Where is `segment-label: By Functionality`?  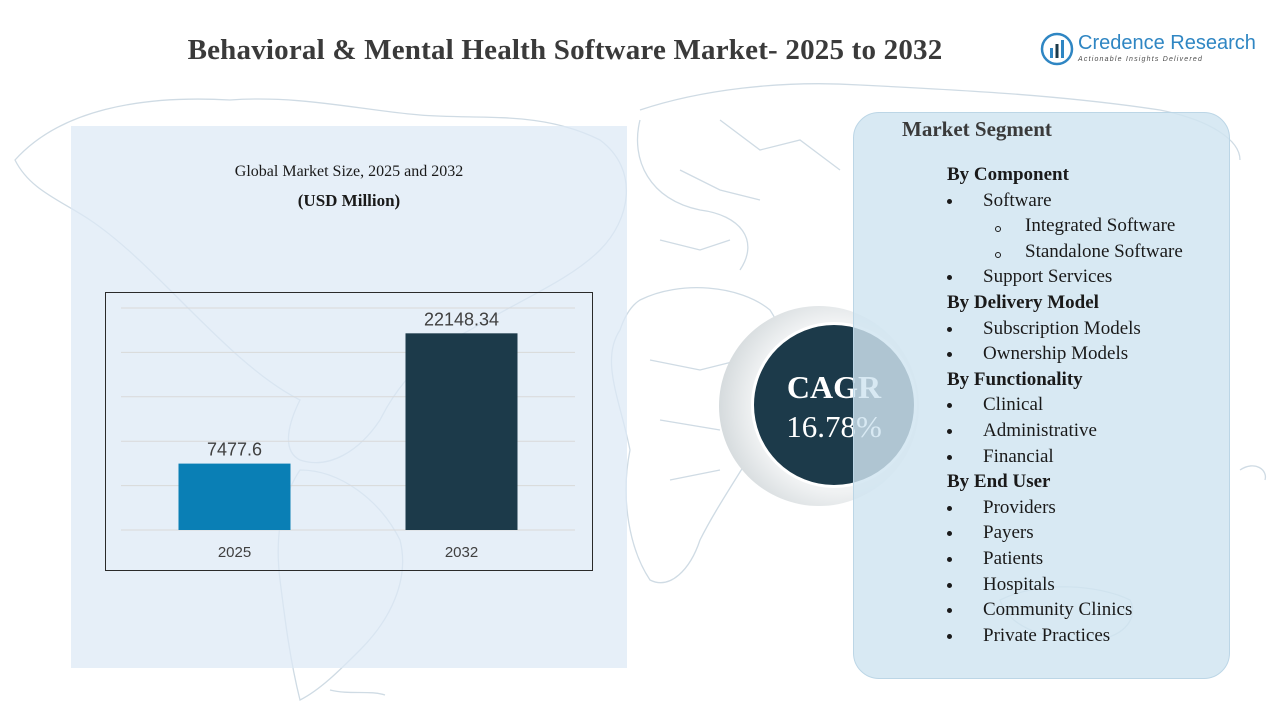
segment-label: By Functionality is located at coordinates (1015, 379).